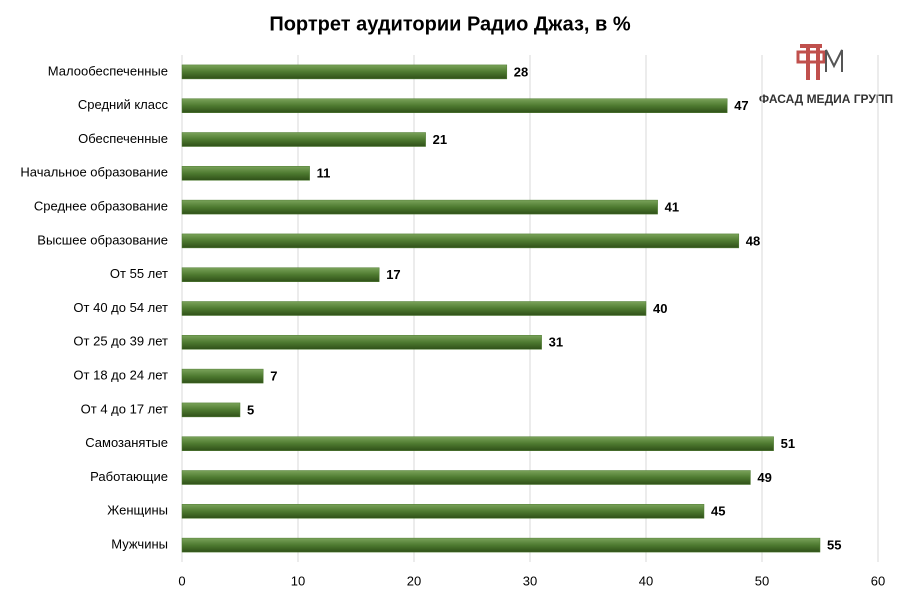 Image resolution: width=900 pixels, height=600 pixels. Describe the element at coordinates (139, 544) in the screenshot. I see `y-tick-label: Мужчины` at that location.